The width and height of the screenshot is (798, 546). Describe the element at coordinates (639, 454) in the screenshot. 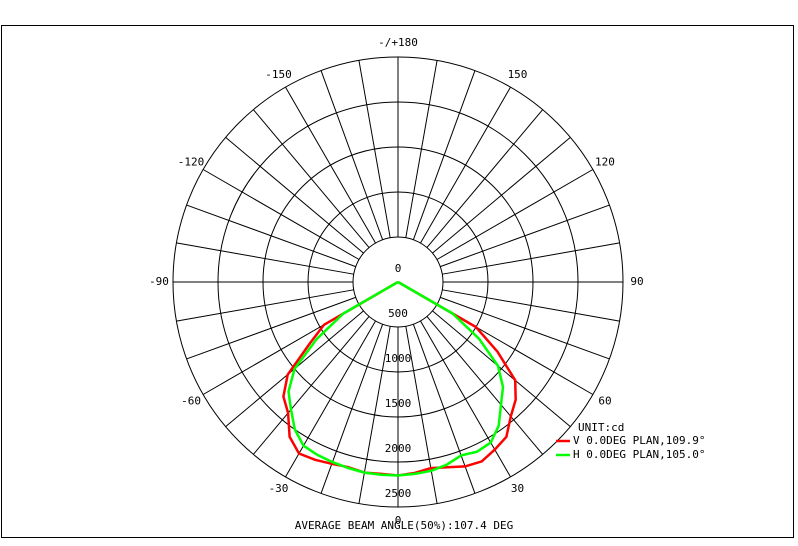

I see `legend-label: H 0.0DEG PLAN,105.0°` at that location.